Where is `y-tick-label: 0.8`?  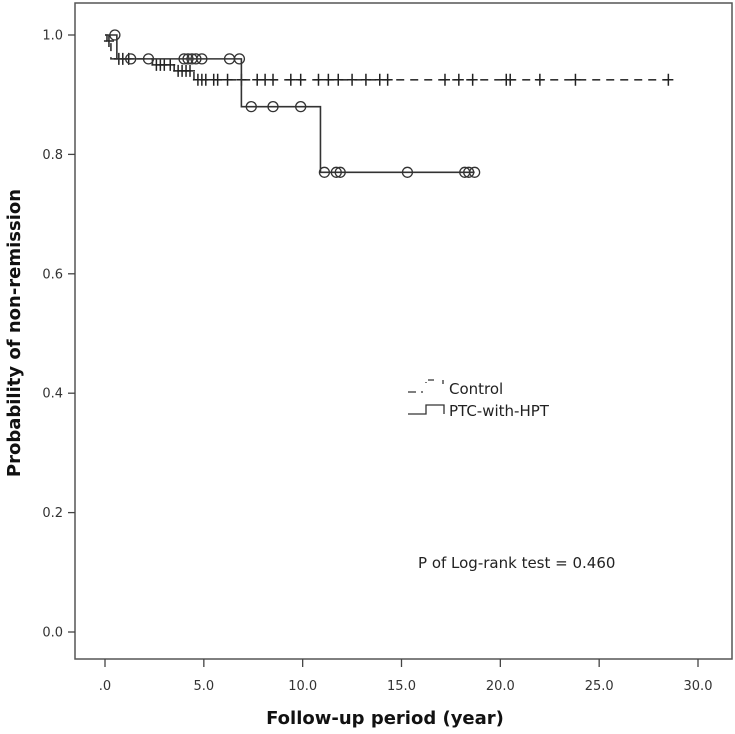 y-tick-label: 0.8 is located at coordinates (52, 155).